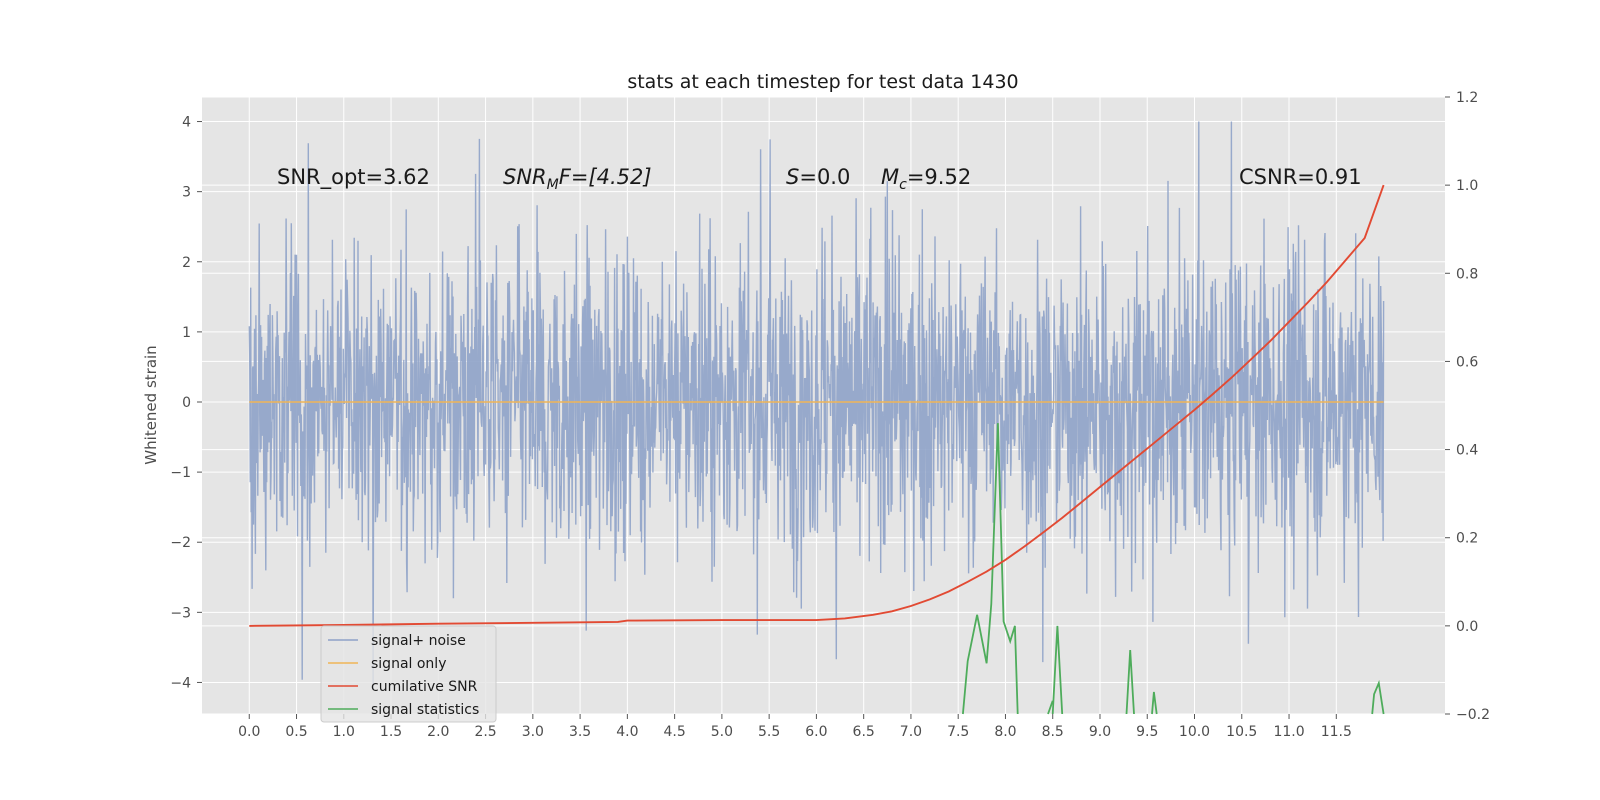 This screenshot has height=800, width=1600. Describe the element at coordinates (1467, 627) in the screenshot. I see `y2-tick-label: 0.0` at that location.